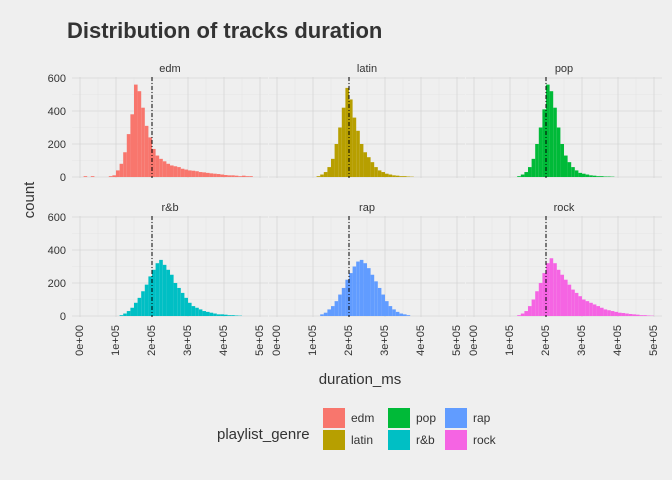 Image resolution: width=672 pixels, height=480 pixels. Describe the element at coordinates (170, 127) in the screenshot. I see `gridlines` at that location.